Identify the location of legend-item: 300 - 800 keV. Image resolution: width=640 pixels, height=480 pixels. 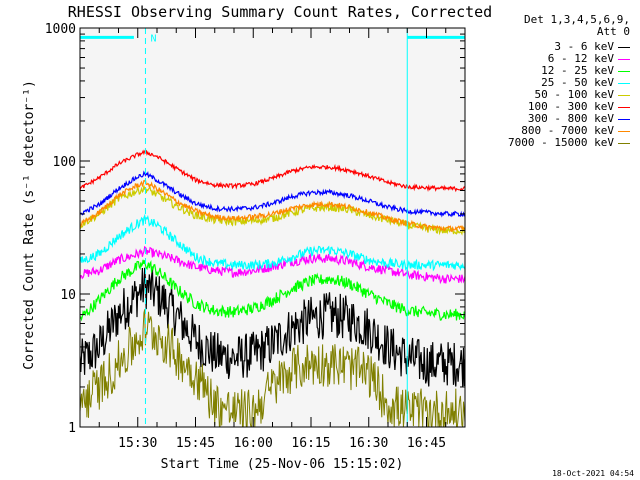
(579, 119).